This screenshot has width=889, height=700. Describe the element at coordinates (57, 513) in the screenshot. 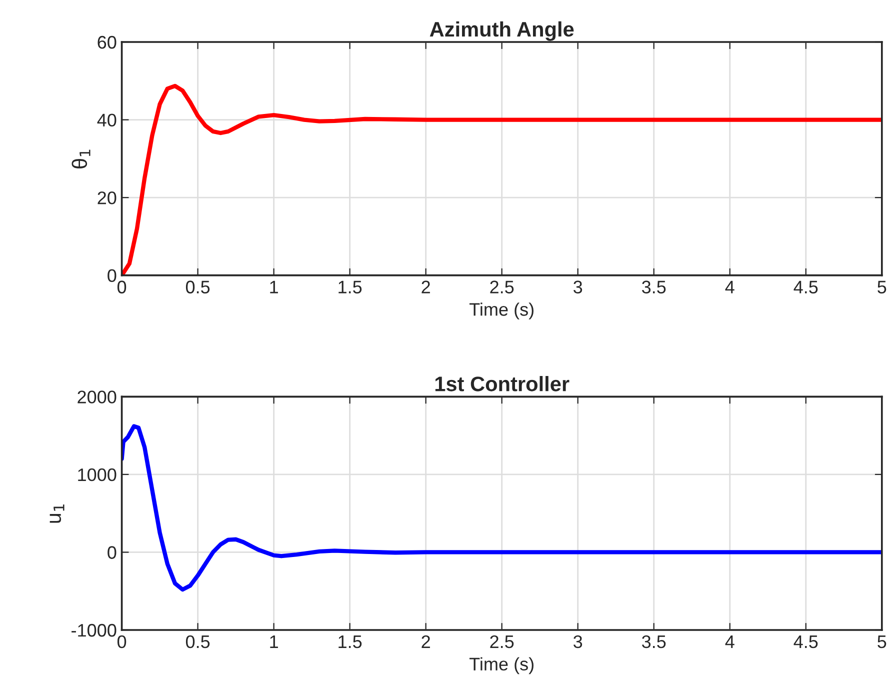

I see `y-axis-title: u$_{1}$` at that location.